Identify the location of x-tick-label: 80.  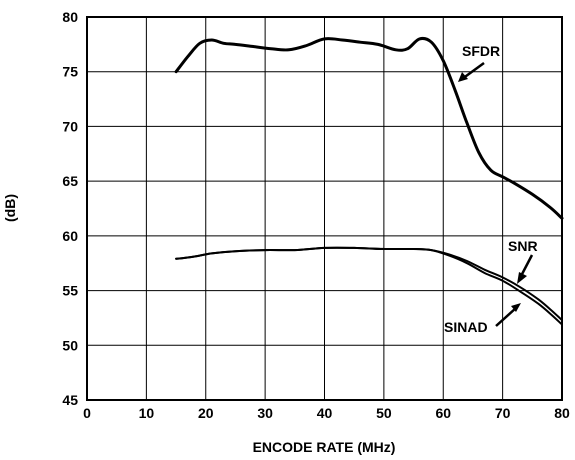
(562, 413).